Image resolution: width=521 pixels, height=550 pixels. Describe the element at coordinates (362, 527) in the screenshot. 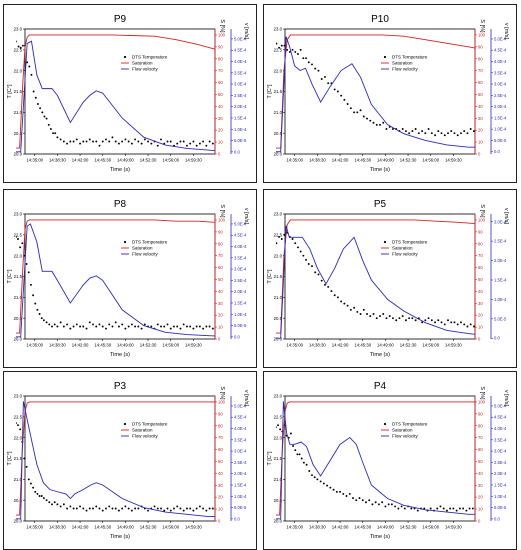

I see `x-tick-label: 14:45:30` at that location.